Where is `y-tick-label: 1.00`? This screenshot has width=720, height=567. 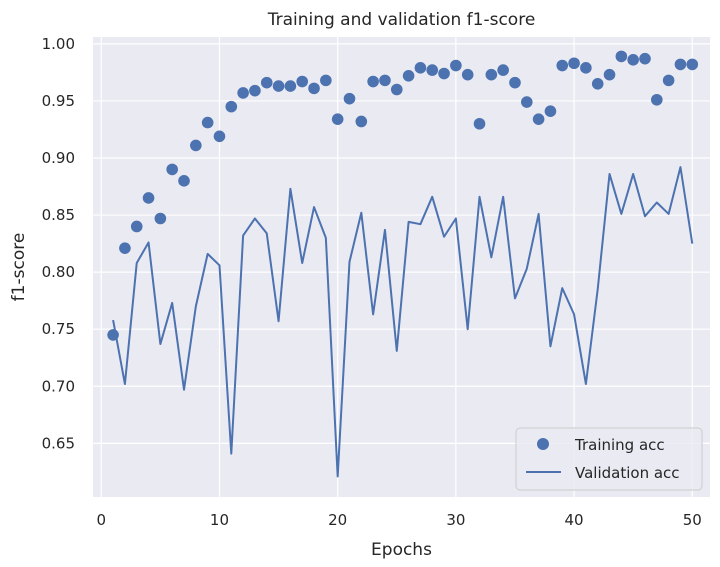
y-tick-label: 1.00 is located at coordinates (58, 44).